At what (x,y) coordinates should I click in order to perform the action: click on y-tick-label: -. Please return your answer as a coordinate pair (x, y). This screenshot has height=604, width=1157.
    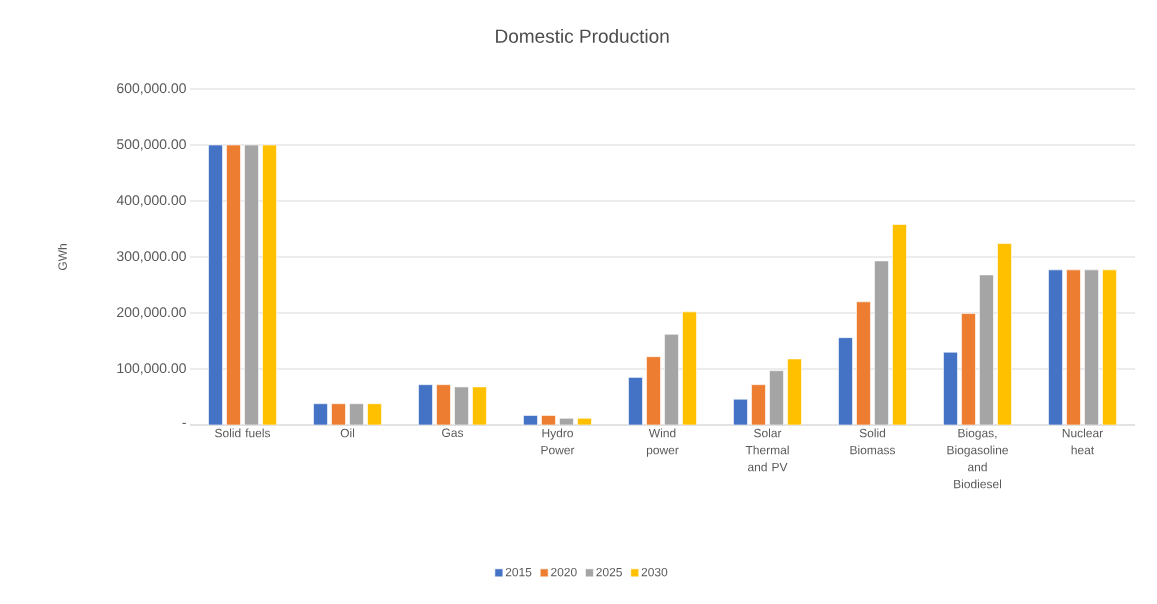
    Looking at the image, I should click on (184, 423).